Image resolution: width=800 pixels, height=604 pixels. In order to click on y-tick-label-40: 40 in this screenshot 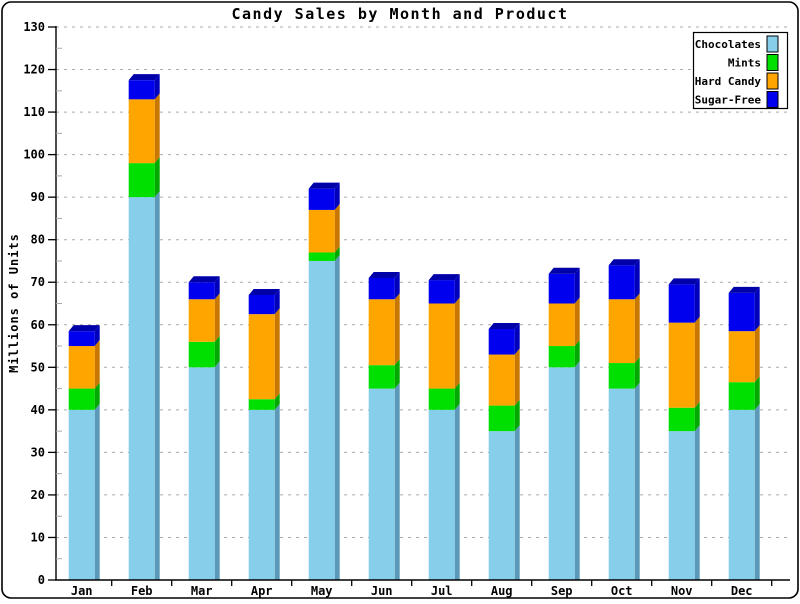, I will do `click(38, 410)`.